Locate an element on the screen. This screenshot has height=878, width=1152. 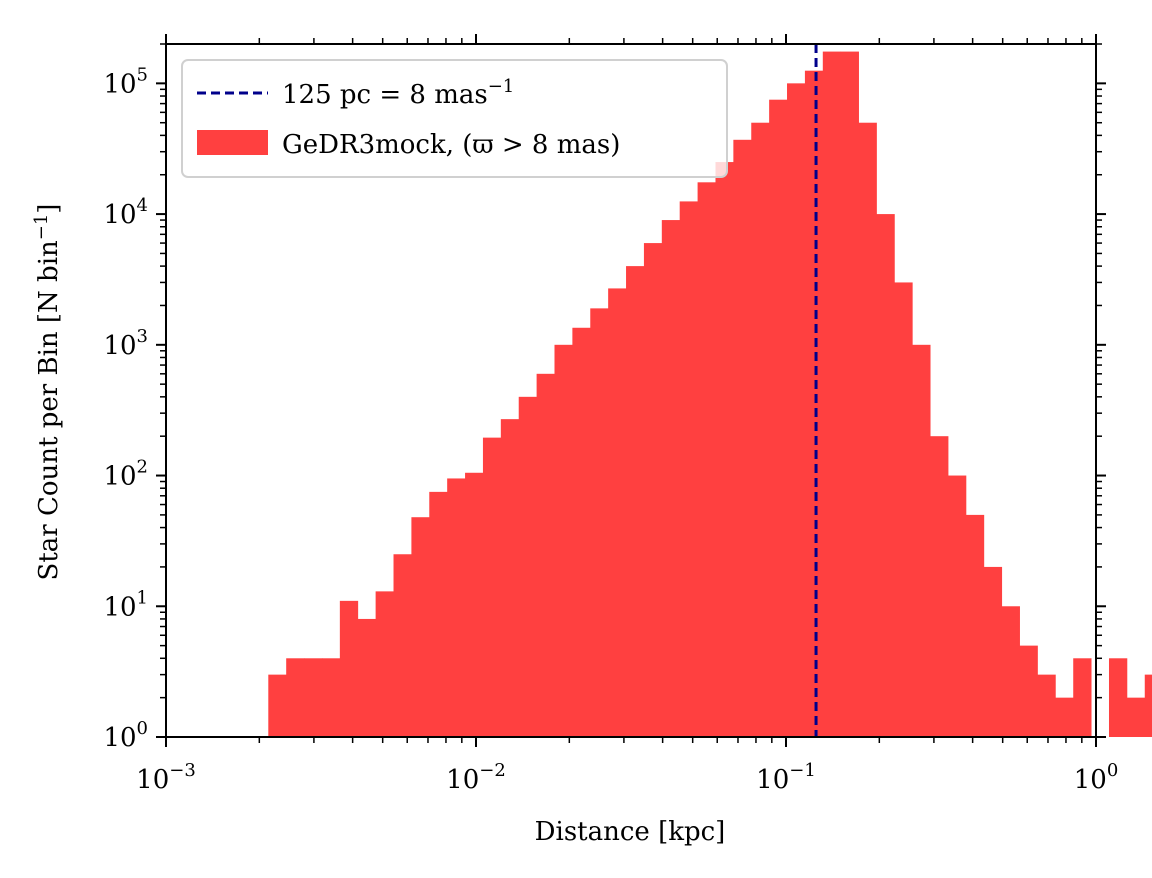
legend-label-vline: 125 pc = 8 mas−1 is located at coordinates (398, 93).